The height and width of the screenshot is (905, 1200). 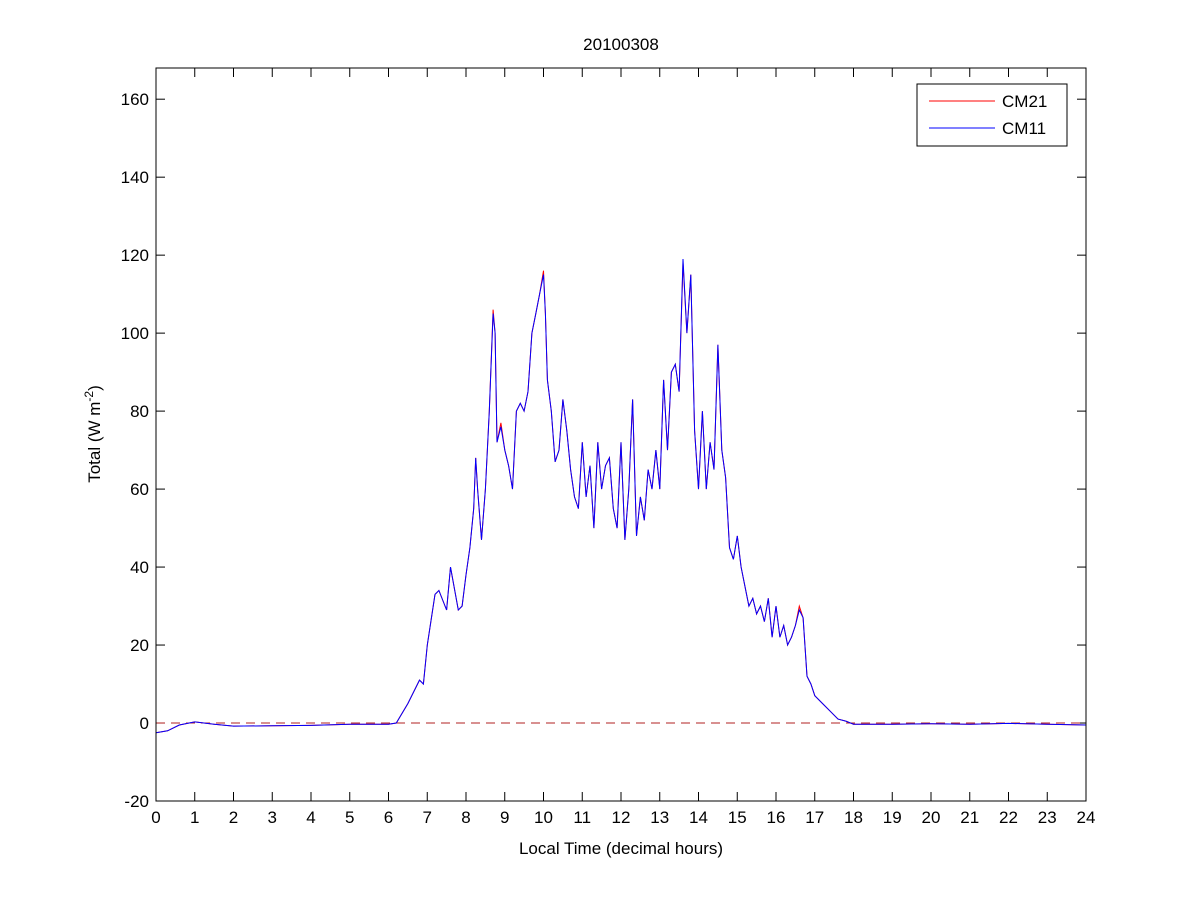 I want to click on x-tick-label: 9, so click(x=504, y=817).